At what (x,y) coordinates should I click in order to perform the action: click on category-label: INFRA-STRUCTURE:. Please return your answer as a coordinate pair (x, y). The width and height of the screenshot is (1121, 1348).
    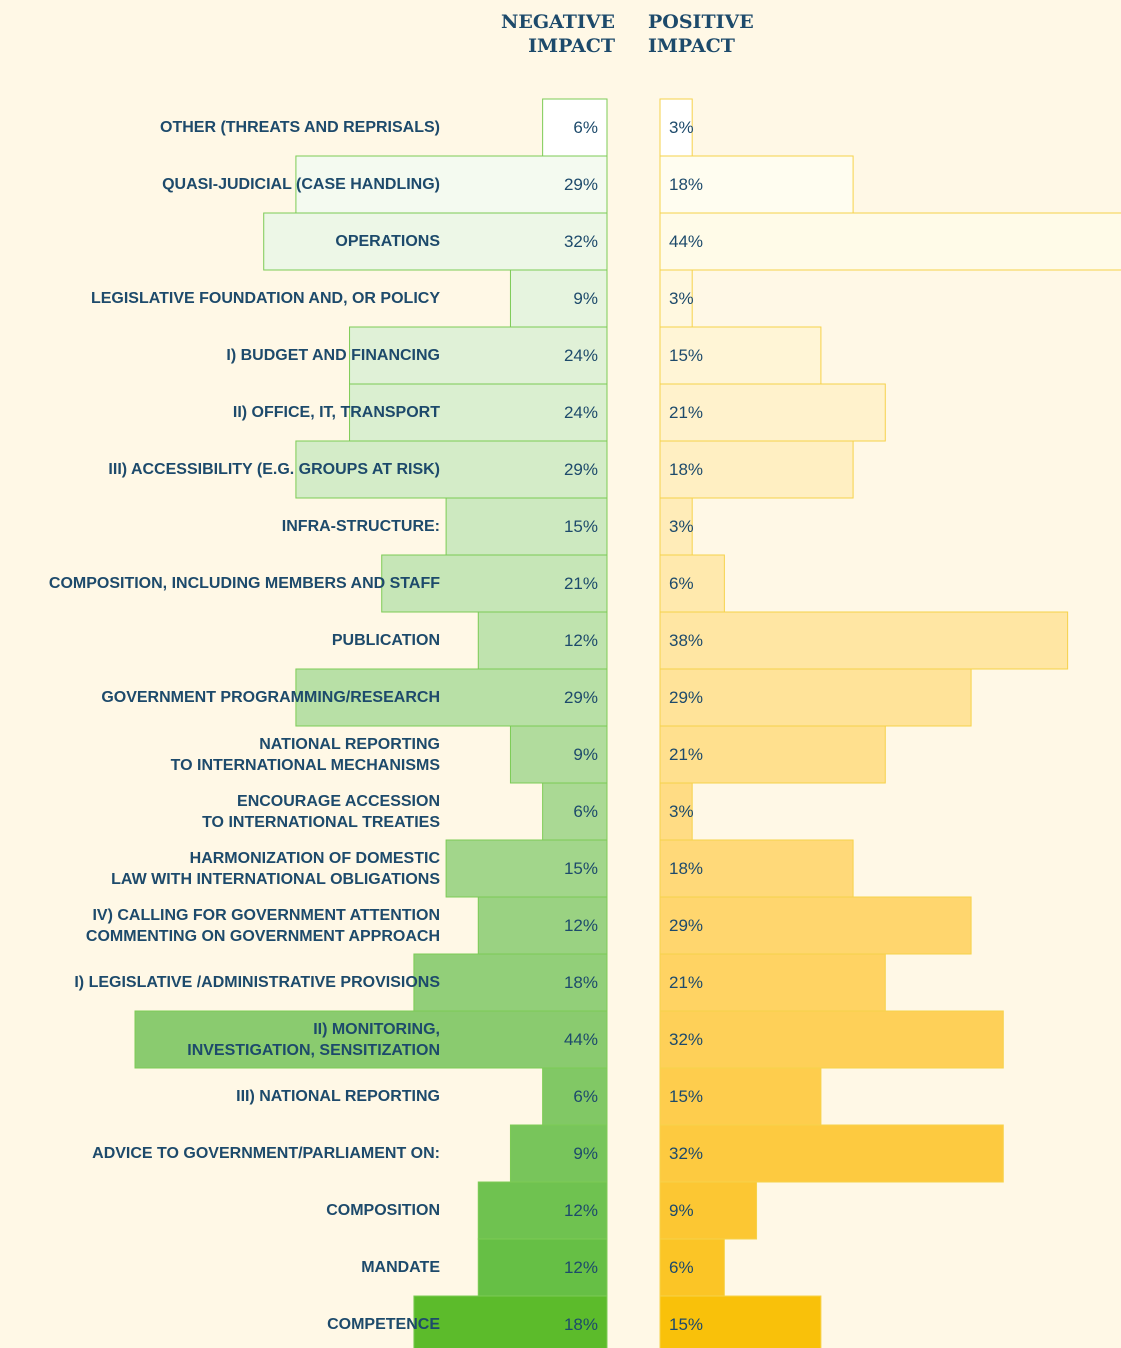
    Looking at the image, I should click on (360, 526).